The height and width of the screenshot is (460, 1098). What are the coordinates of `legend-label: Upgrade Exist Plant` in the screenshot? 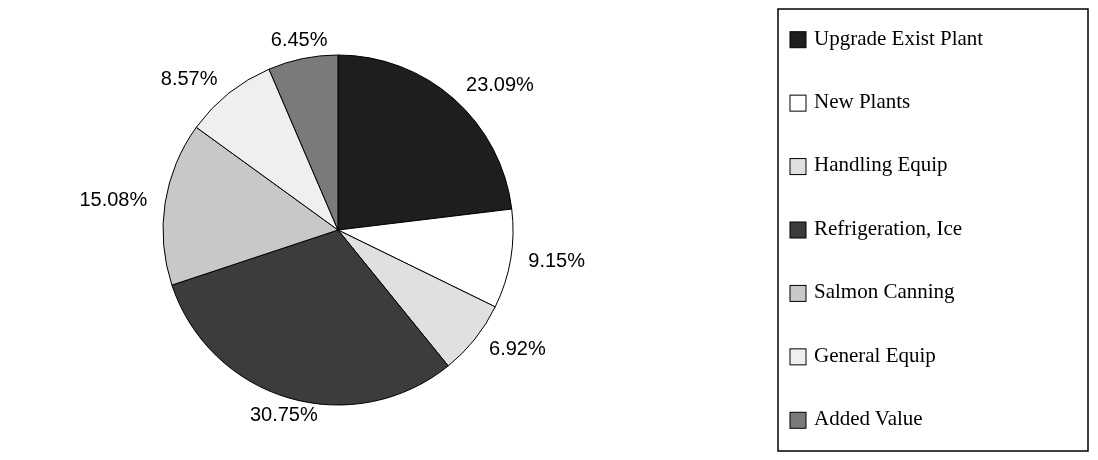 It's located at (899, 37).